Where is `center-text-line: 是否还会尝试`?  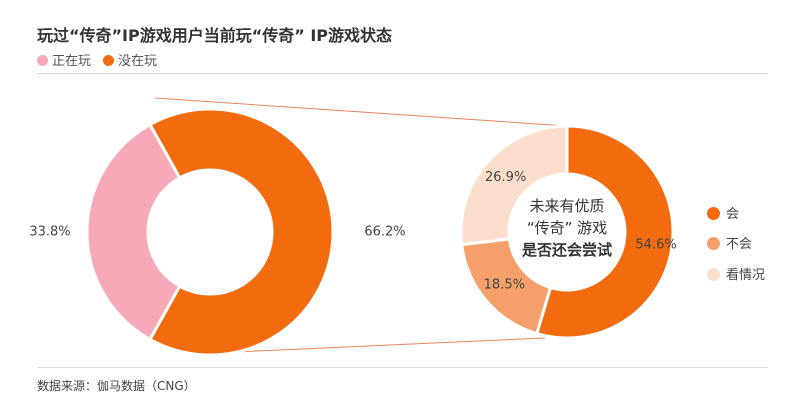
center-text-line: 是否还会尝试 is located at coordinates (566, 250).